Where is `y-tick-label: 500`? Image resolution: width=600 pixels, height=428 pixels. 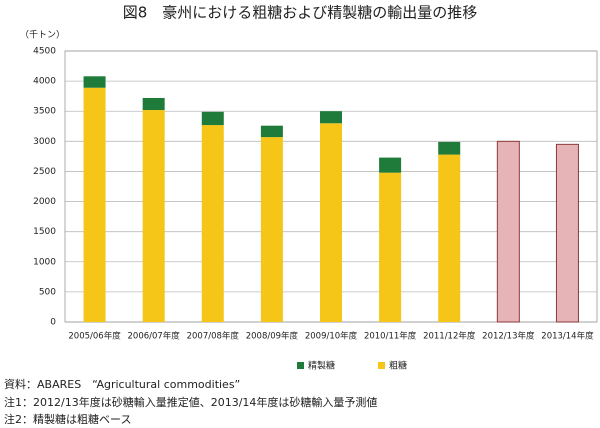
y-tick-label: 500 is located at coordinates (47, 292).